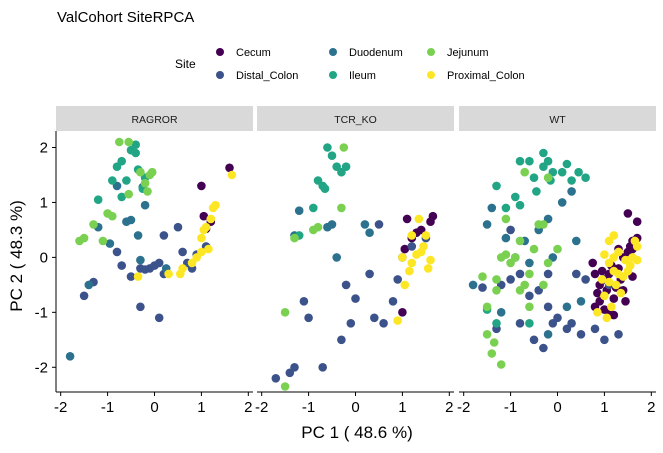 The width and height of the screenshot is (663, 453). What do you see at coordinates (468, 53) in the screenshot?
I see `legend-label-jejunum: Jejunum` at bounding box center [468, 53].